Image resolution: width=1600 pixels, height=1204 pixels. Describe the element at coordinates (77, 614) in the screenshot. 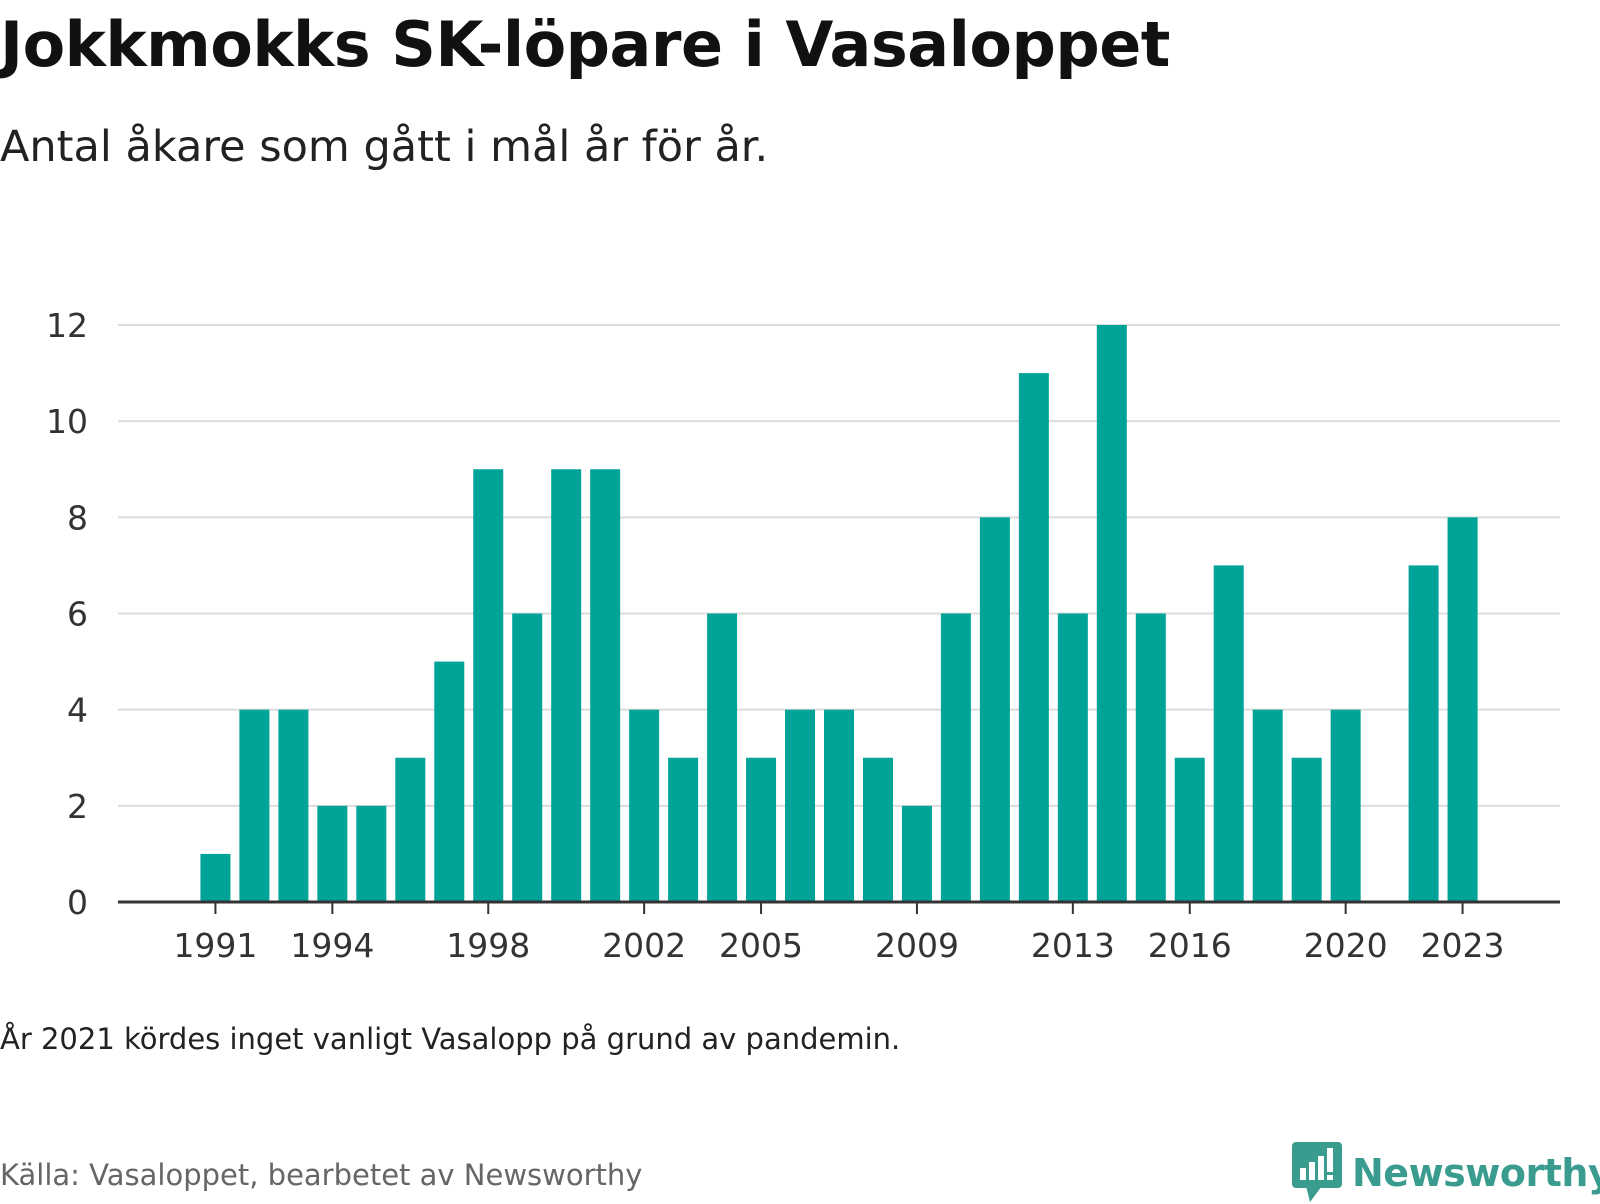

I see `y-tick-label: 6` at that location.